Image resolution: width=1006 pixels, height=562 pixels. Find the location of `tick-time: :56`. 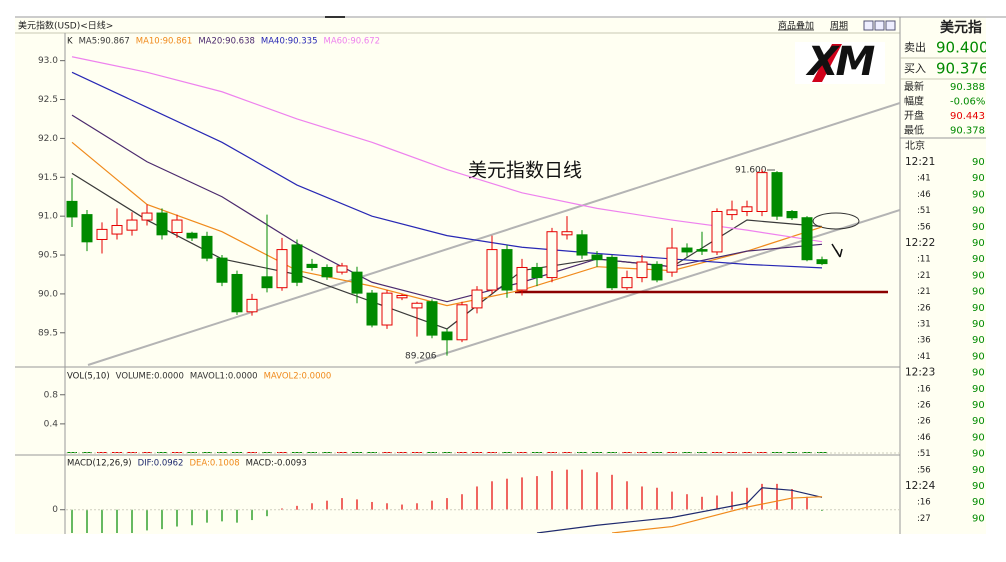

tick-time: :56 is located at coordinates (924, 227).